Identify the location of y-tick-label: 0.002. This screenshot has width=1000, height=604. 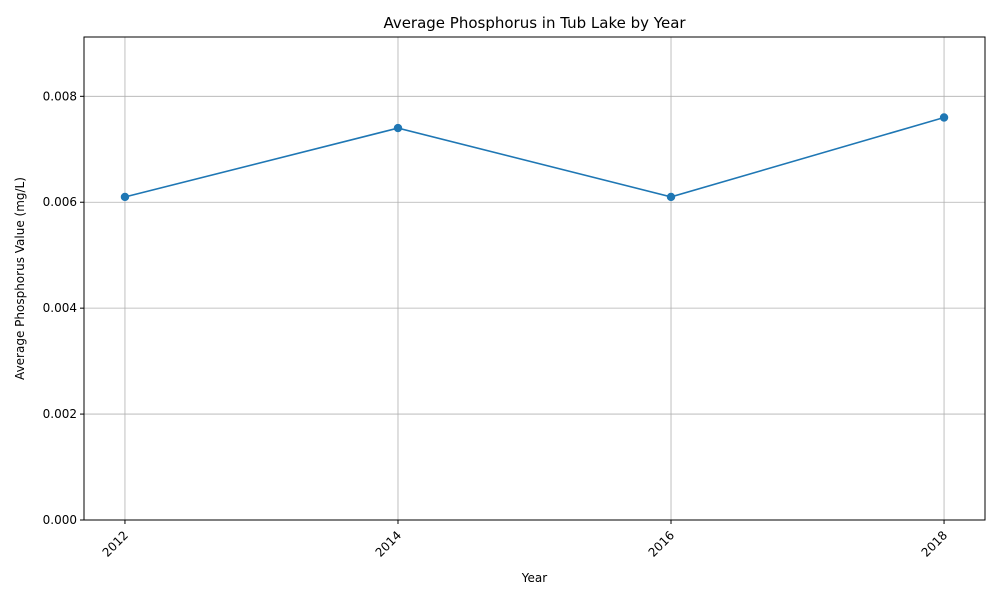
(60, 414).